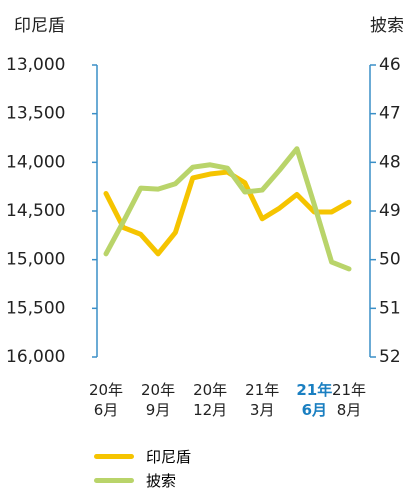 The height and width of the screenshot is (488, 410). Describe the element at coordinates (390, 65) in the screenshot. I see `y2-tick-label: 46` at that location.